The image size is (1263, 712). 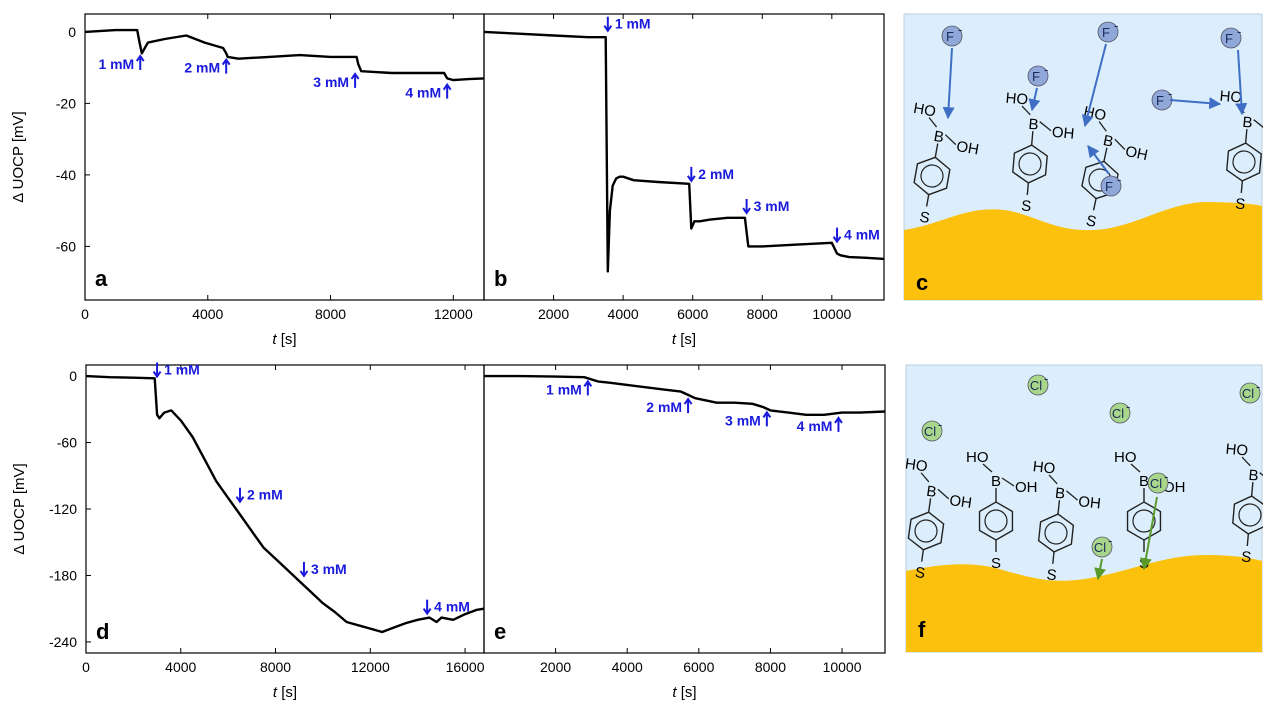 I want to click on x-axis-label: t [s], so click(x=684, y=339).